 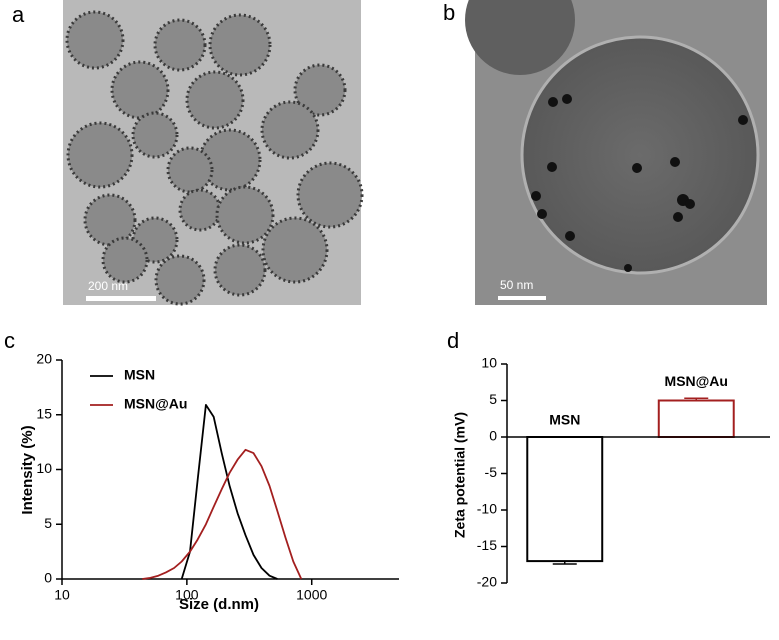 What do you see at coordinates (487, 509) in the screenshot?
I see `y-tick-label: -10` at bounding box center [487, 509].